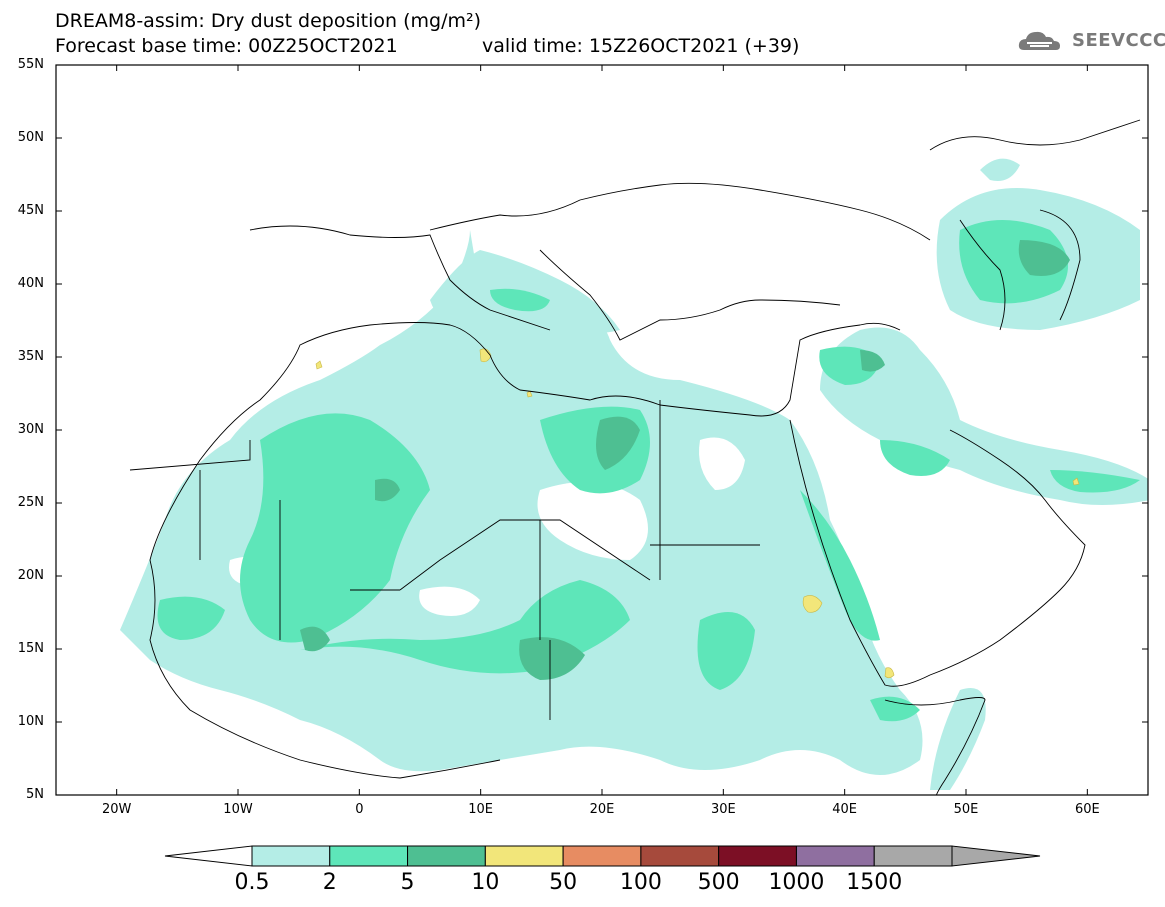 The image size is (1165, 907). What do you see at coordinates (1118, 40) in the screenshot?
I see `logo-text: SEEVCCC` at bounding box center [1118, 40].